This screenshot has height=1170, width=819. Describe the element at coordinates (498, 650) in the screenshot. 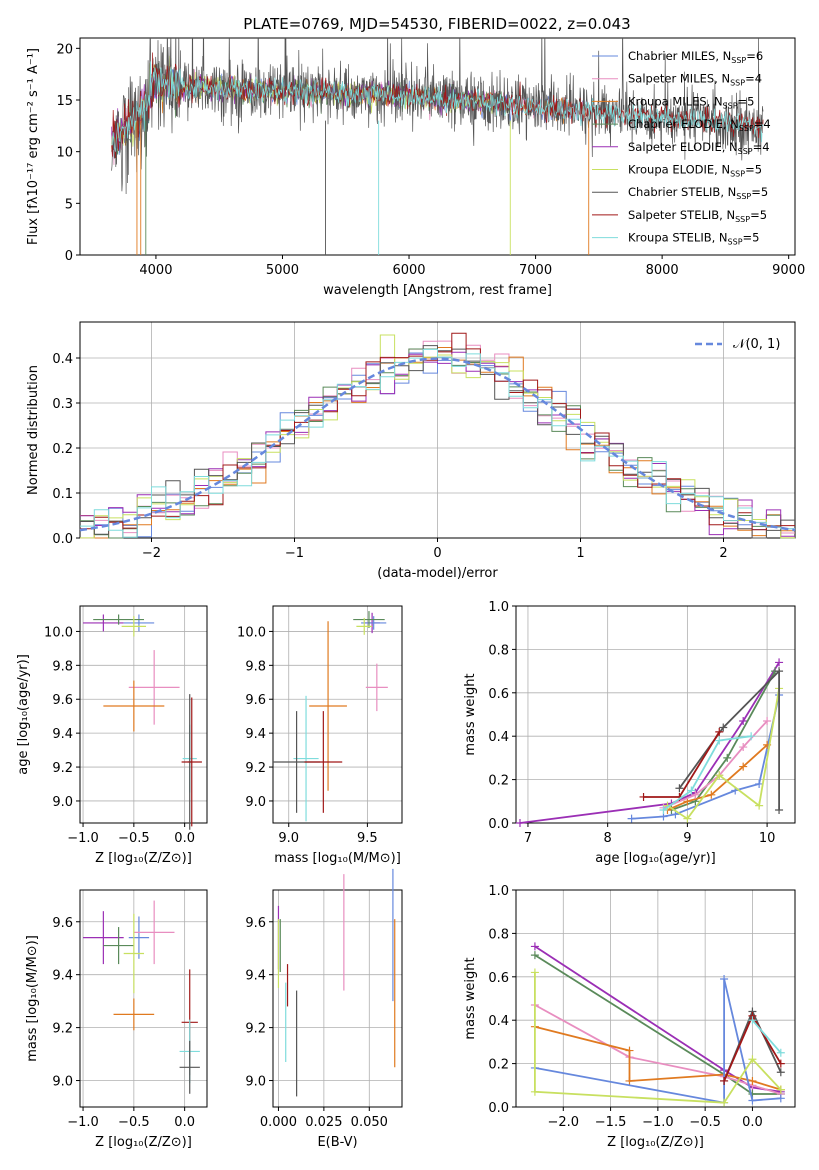

I see `y-tick-label: 0.8` at that location.